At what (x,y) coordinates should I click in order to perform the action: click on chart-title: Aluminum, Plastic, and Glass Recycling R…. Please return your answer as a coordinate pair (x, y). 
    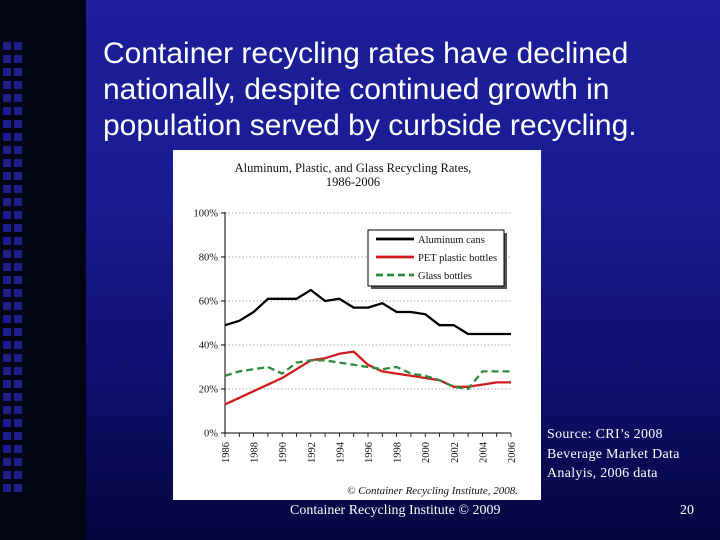
    Looking at the image, I should click on (353, 168).